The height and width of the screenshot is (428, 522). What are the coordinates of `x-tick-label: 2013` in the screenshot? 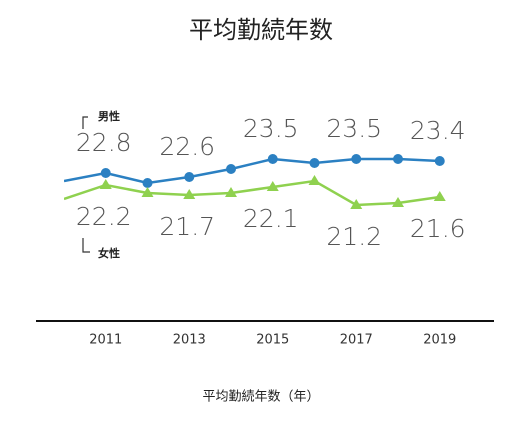 It's located at (189, 340).